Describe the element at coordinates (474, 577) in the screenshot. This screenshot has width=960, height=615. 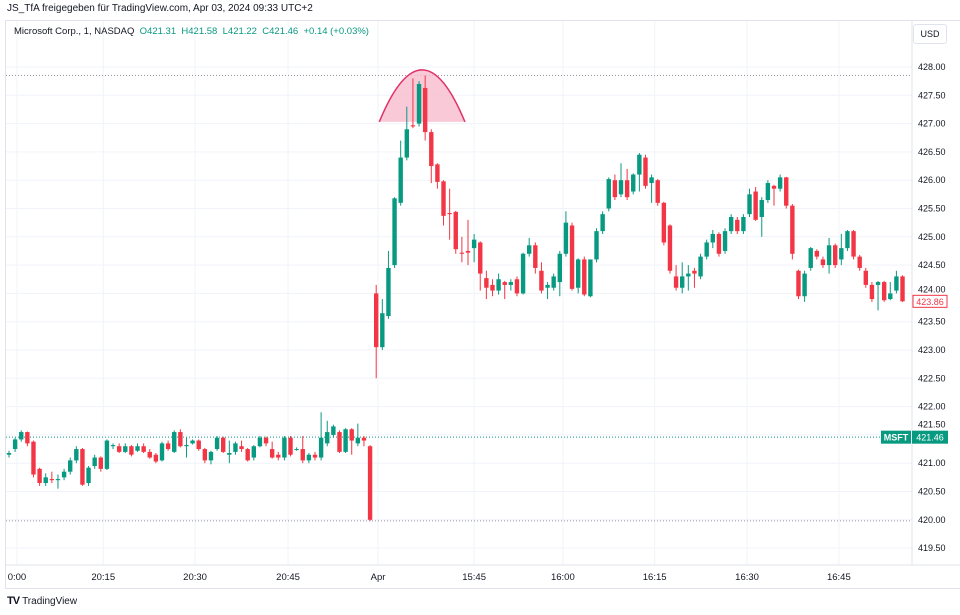
I see `time-tick-label: 15:45` at that location.